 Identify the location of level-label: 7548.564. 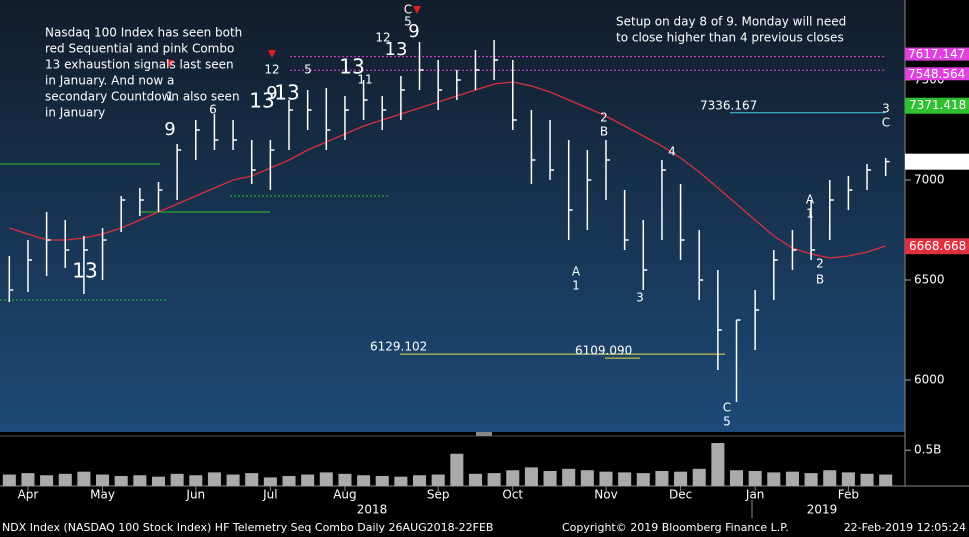
(936, 74).